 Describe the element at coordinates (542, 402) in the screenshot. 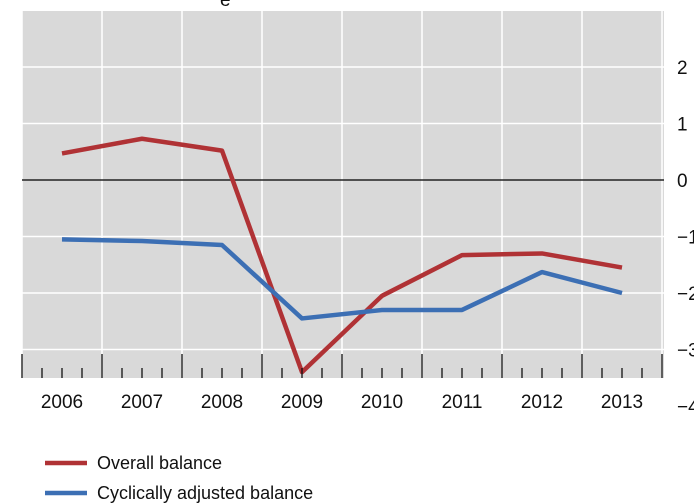

I see `x-tick-label: 2012` at that location.